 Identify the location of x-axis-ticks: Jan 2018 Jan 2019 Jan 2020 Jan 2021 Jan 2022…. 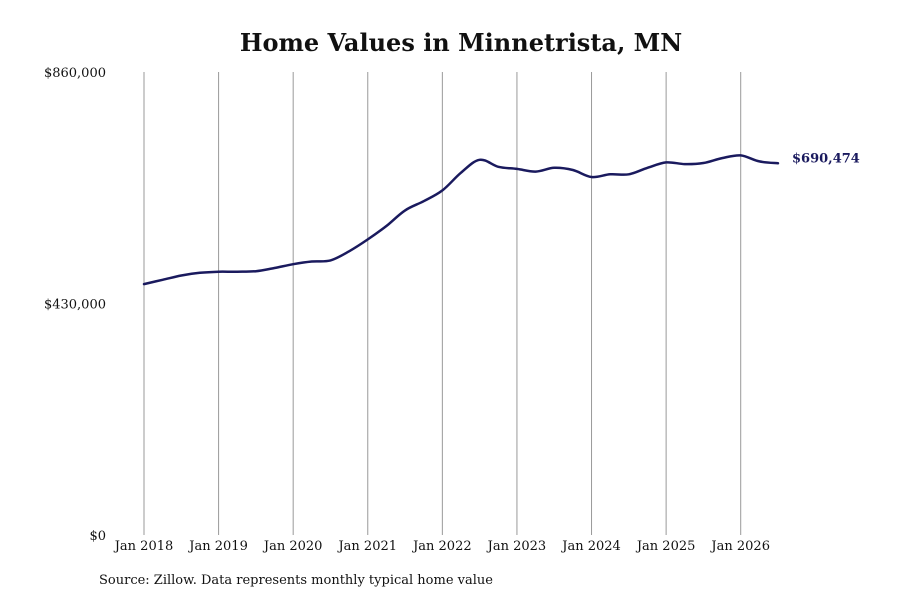
(441, 546).